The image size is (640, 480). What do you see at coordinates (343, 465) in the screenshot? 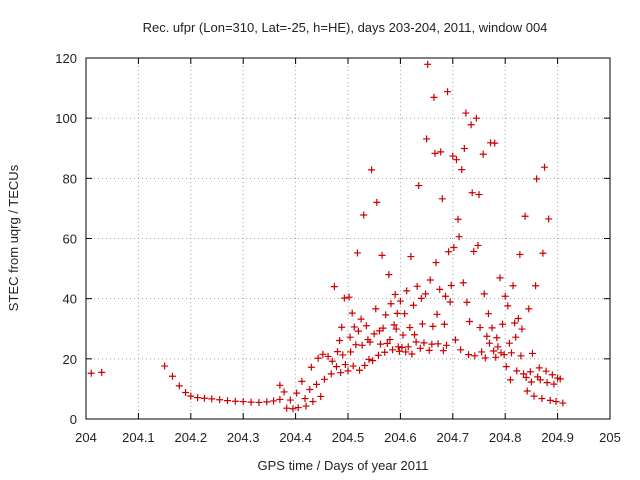
I see `x-axis-label: GPS time / Days of year 2011` at bounding box center [343, 465].